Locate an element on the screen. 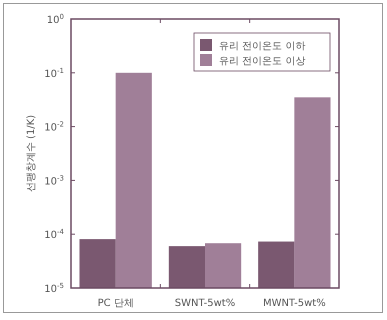 The width and height of the screenshot is (387, 320). legend-label: 유리 전이온도 이하 is located at coordinates (262, 46).